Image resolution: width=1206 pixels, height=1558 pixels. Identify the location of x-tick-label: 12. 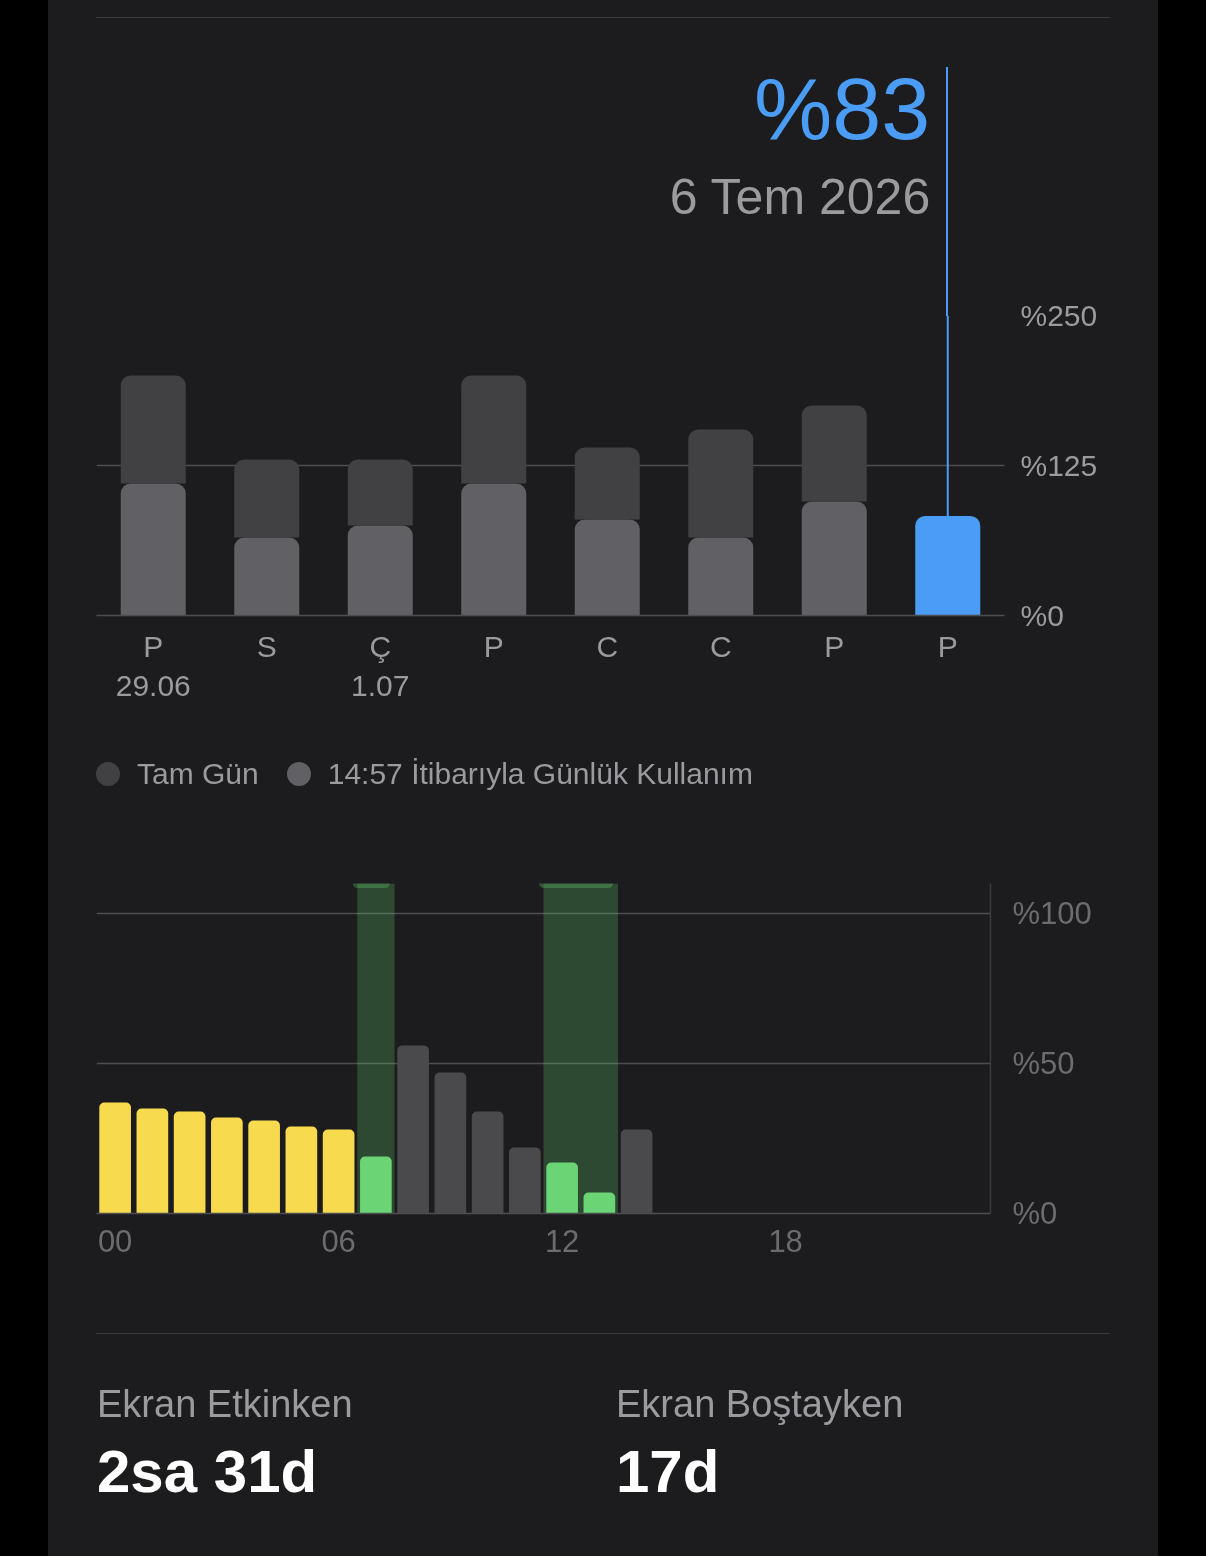
(562, 1241).